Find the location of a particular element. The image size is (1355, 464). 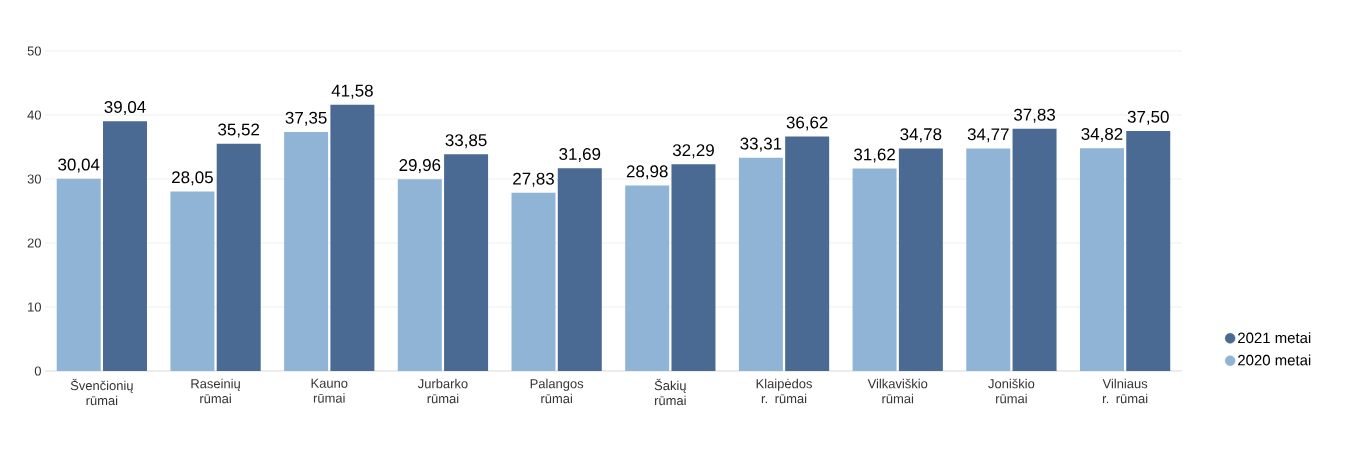

data-label: 41,58 is located at coordinates (352, 91).